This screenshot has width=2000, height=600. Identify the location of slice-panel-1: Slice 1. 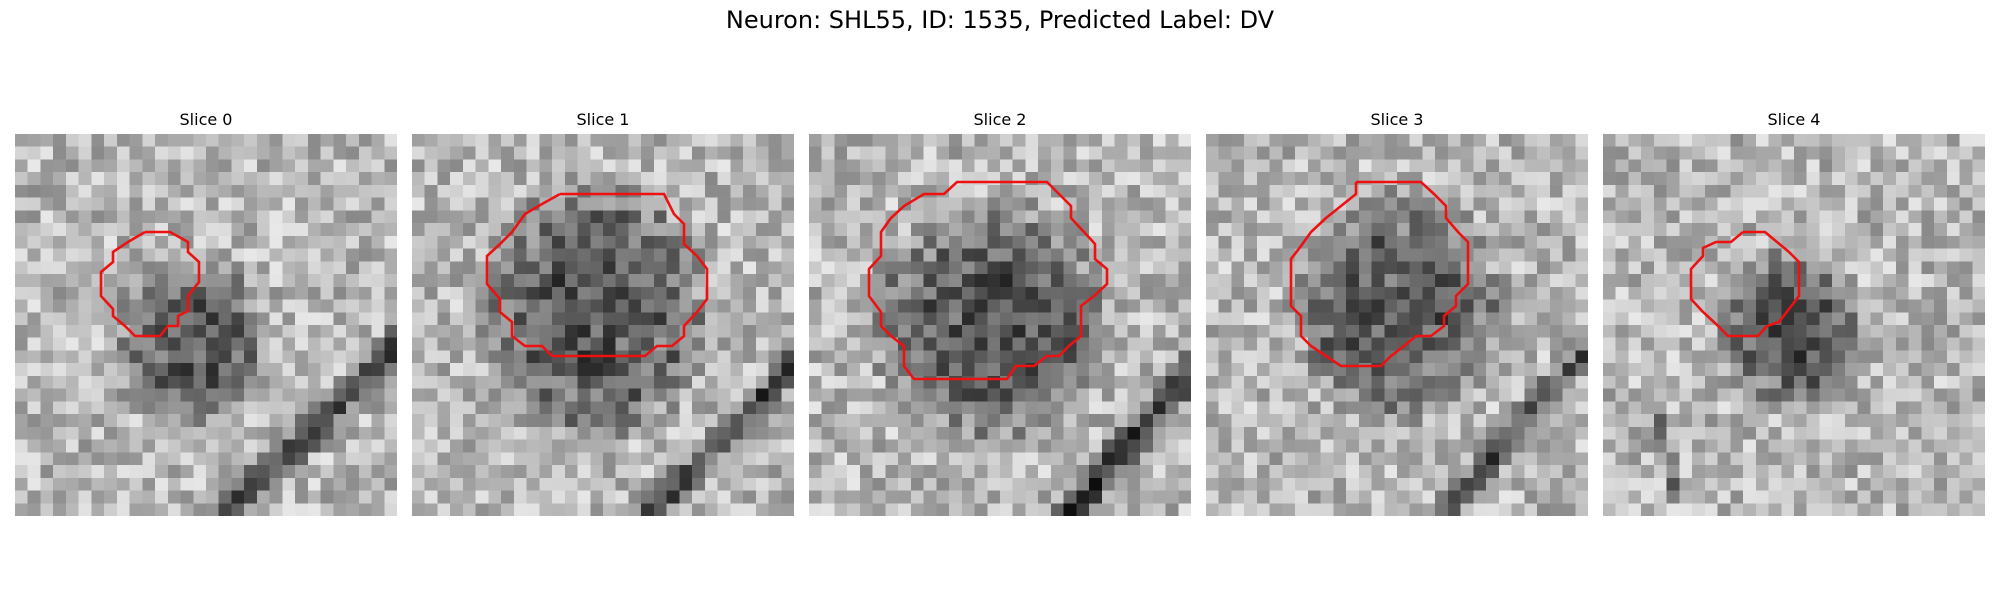
(603, 313).